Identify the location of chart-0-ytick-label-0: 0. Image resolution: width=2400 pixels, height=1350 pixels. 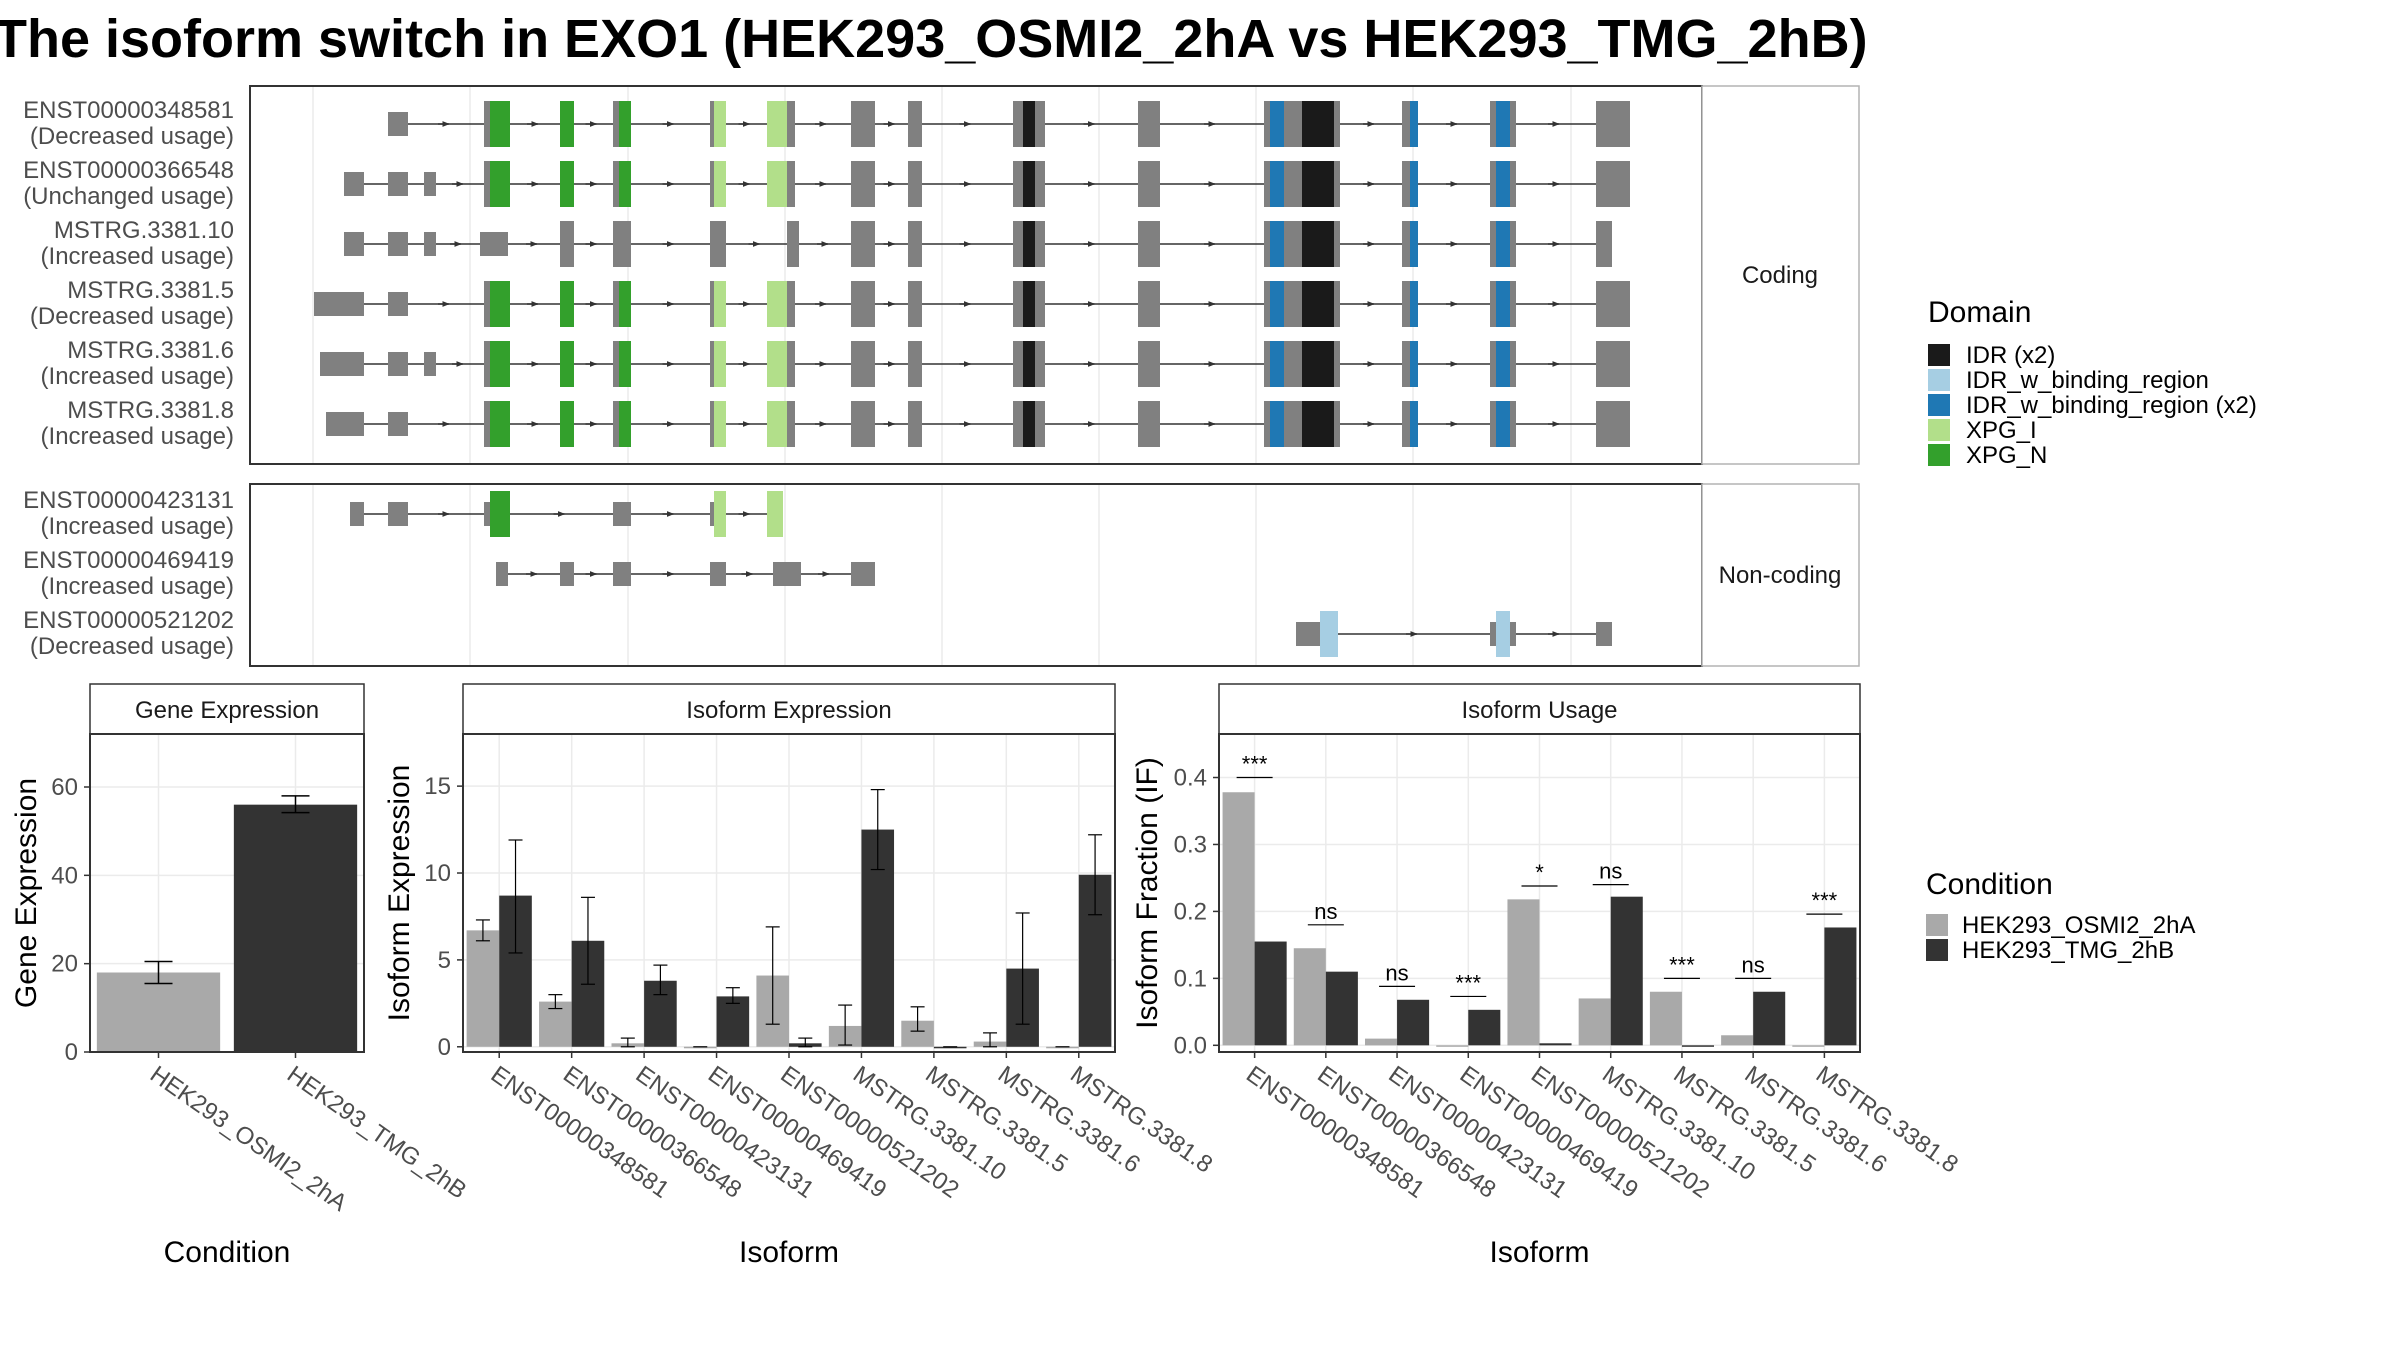
(71, 1052).